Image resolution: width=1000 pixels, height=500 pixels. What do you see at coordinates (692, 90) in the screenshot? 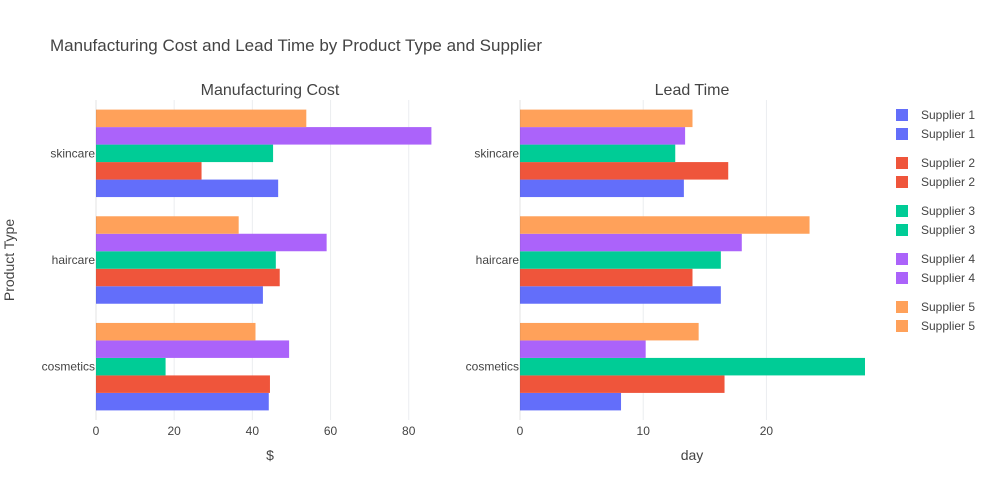
I see `lead-time-subplot-title: Lead Time` at bounding box center [692, 90].